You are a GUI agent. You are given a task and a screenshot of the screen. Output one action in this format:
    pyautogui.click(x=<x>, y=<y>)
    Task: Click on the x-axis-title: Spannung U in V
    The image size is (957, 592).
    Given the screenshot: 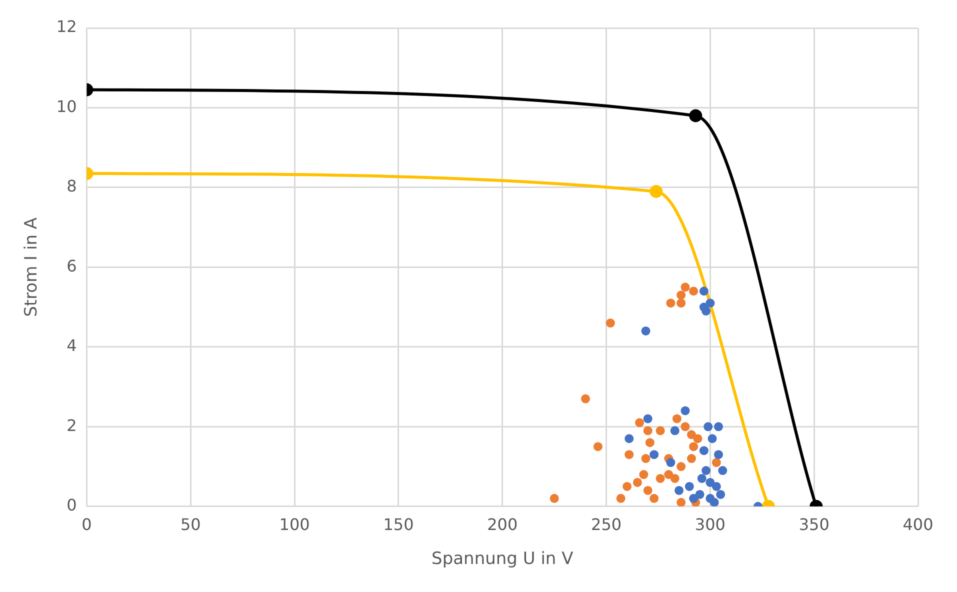 What is the action you would take?
    pyautogui.click(x=503, y=559)
    